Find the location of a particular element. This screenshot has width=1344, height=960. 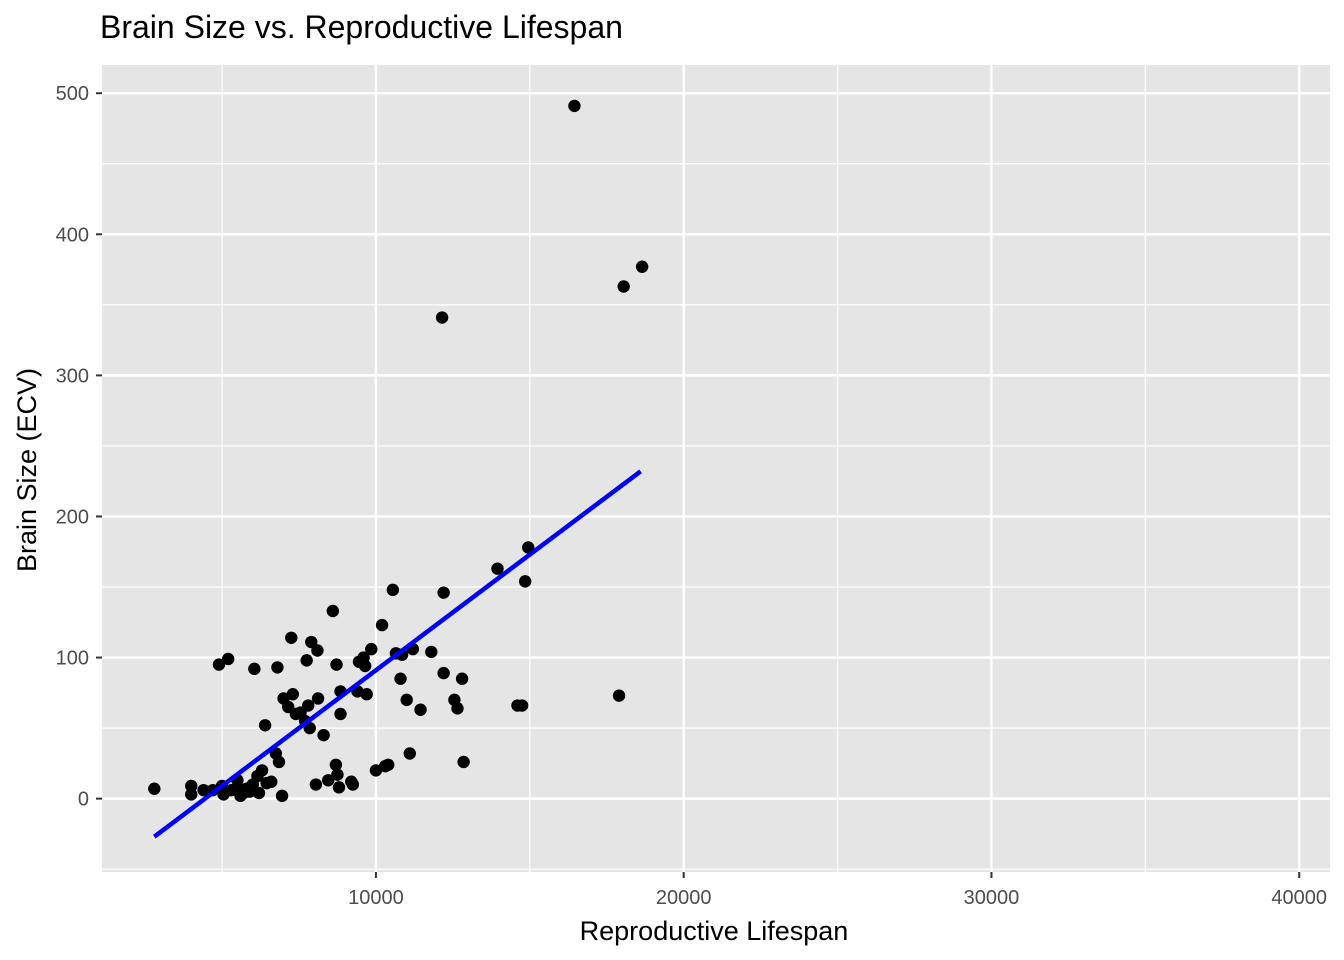

x-tick-label: 40000 is located at coordinates (1299, 898).